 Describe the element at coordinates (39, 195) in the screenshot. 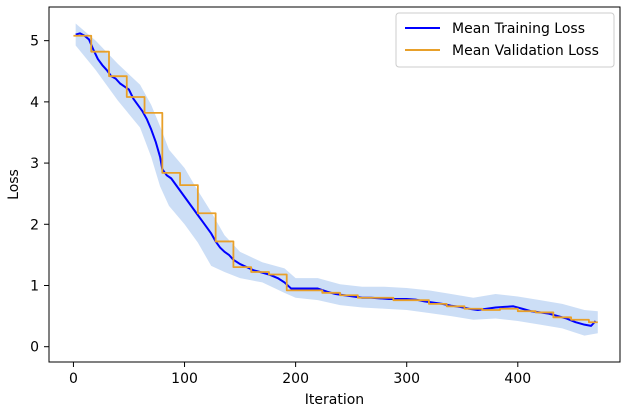

I see `y-axis-ticks: 0 1 2 3 4 5` at that location.